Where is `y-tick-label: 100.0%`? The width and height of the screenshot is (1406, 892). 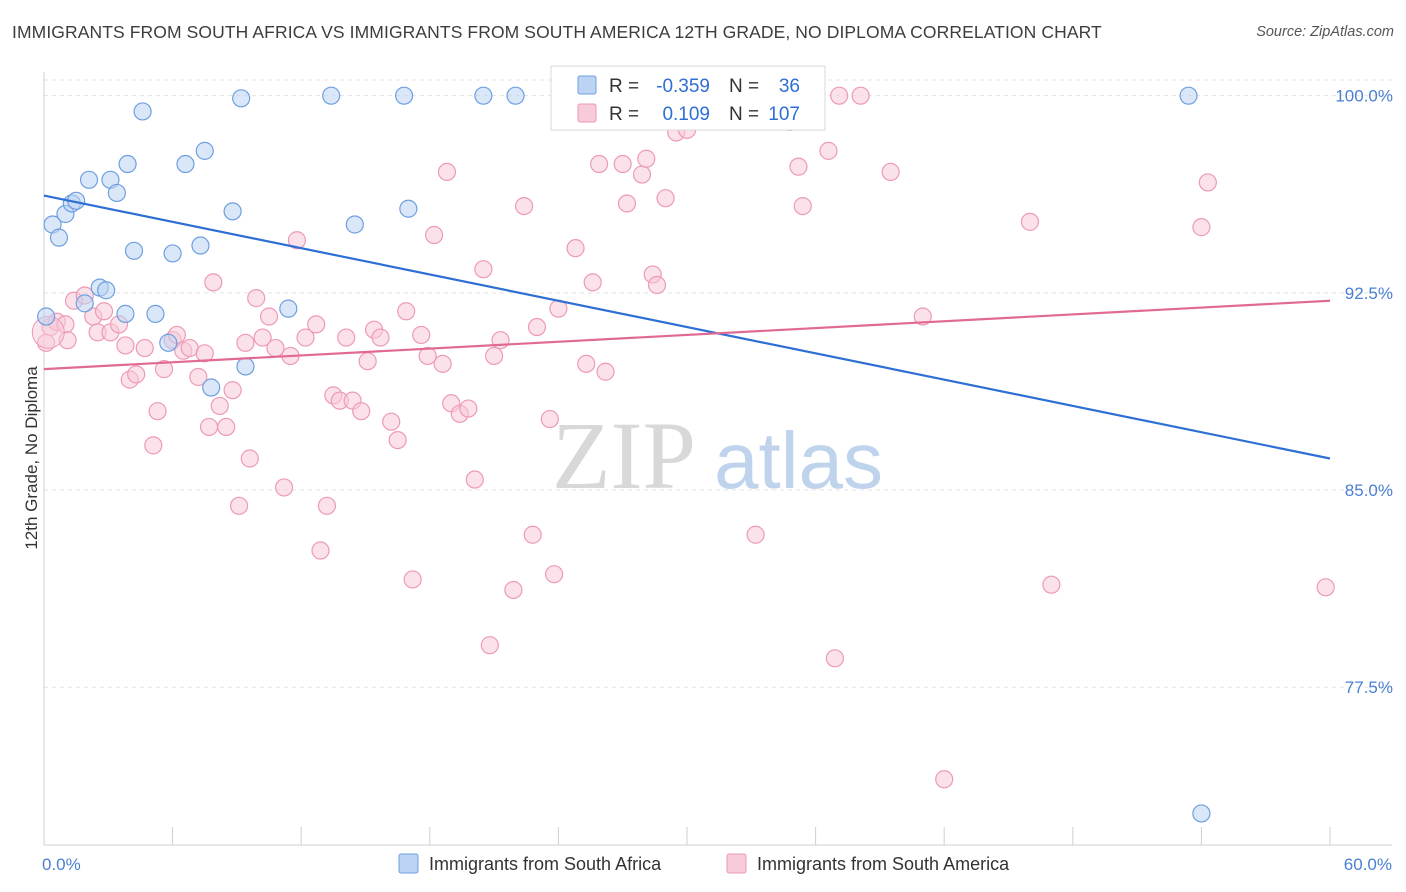
y-tick-label: 100.0% is located at coordinates (1364, 96).